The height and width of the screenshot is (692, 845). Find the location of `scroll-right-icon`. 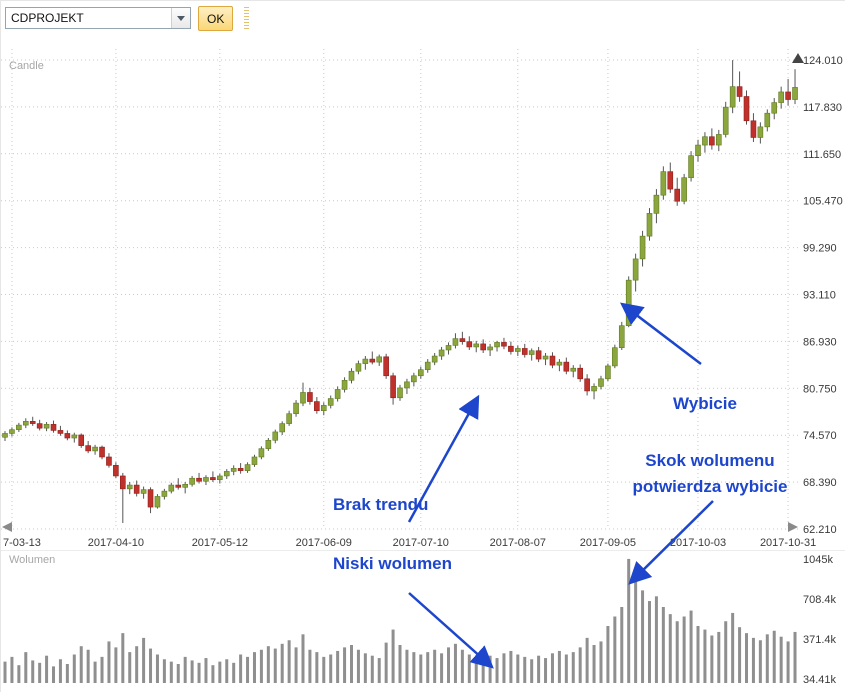

scroll-right-icon is located at coordinates (793, 527).